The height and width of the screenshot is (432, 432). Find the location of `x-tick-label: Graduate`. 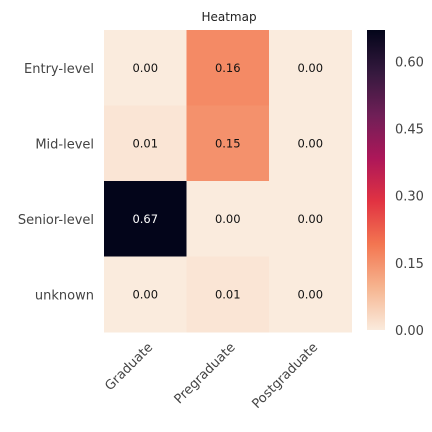

x-tick-label: Graduate is located at coordinates (129, 367).